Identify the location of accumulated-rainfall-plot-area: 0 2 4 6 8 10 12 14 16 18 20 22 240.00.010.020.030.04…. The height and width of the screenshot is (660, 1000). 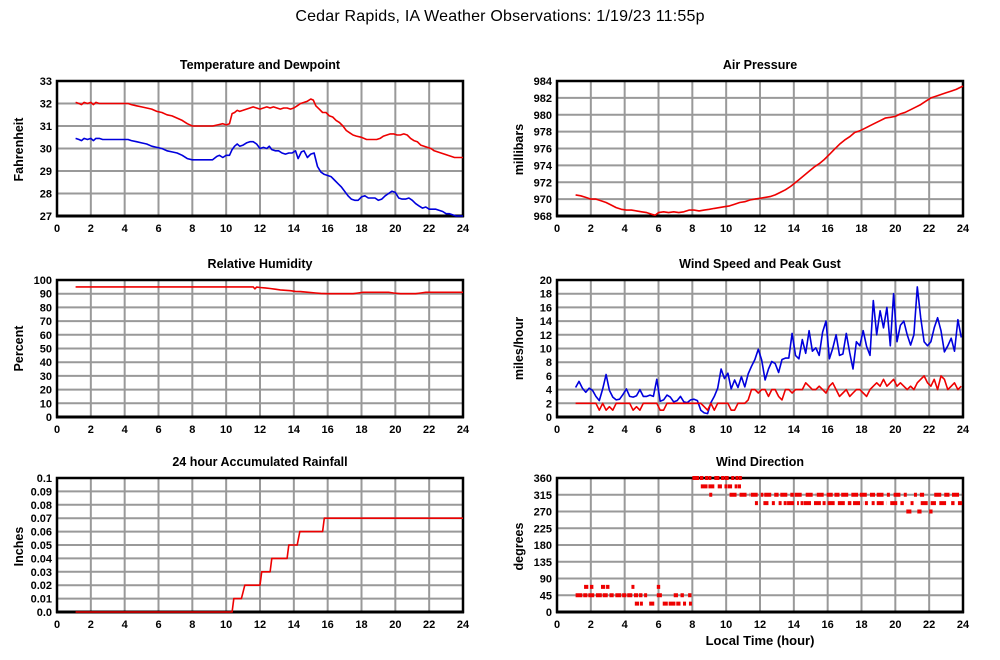
(250, 552).